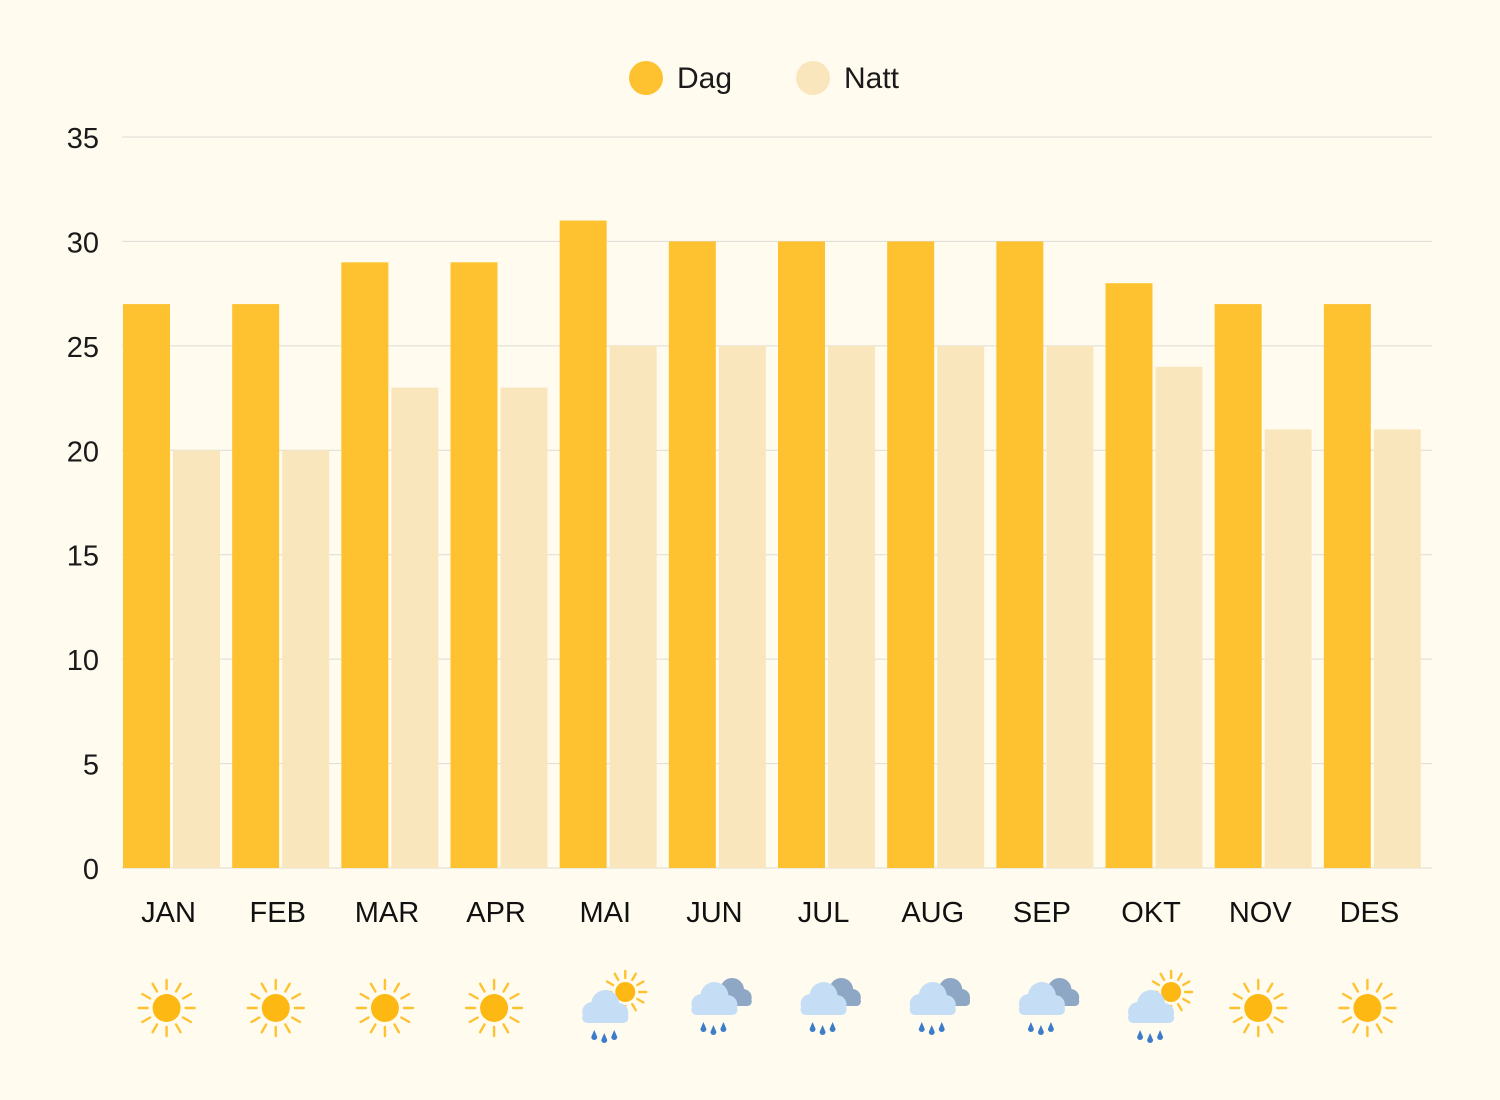 The width and height of the screenshot is (1500, 1100). I want to click on legend-label-dag: Dag, so click(704, 78).